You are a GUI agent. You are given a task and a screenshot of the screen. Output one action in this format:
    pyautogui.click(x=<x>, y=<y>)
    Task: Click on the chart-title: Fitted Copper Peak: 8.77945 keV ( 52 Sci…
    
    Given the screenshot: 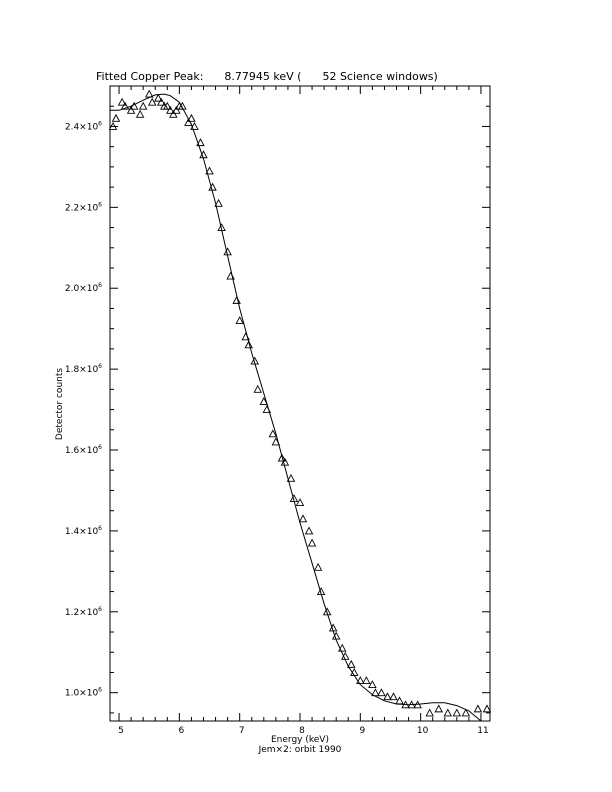 What is the action you would take?
    pyautogui.click(x=267, y=76)
    